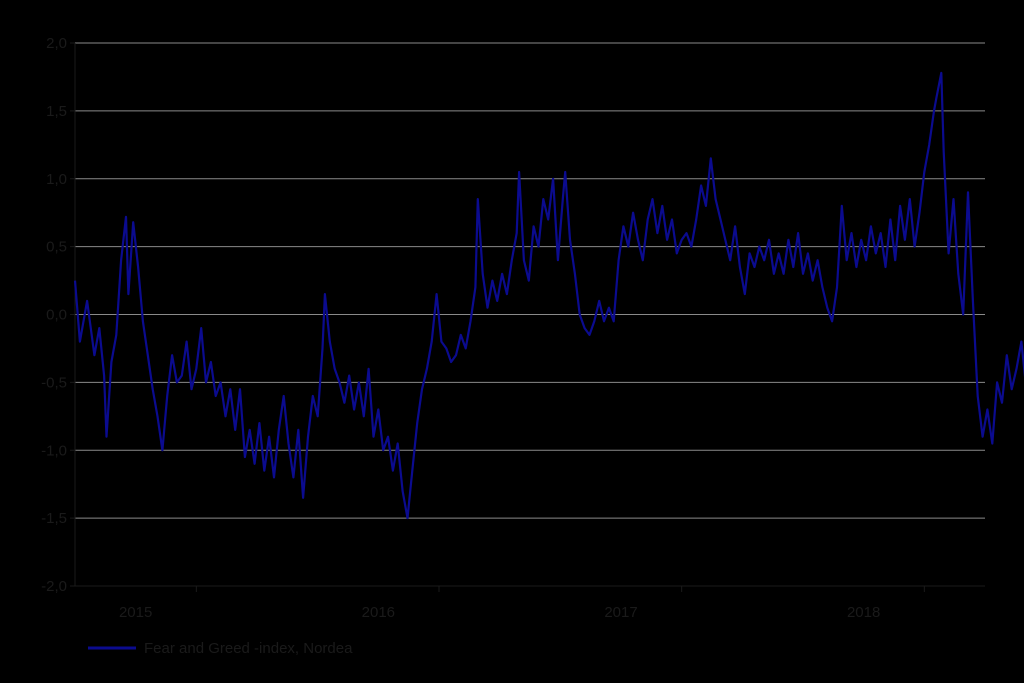 The image size is (1024, 683). Describe the element at coordinates (56, 111) in the screenshot. I see `y-tick-label: 1,5` at that location.